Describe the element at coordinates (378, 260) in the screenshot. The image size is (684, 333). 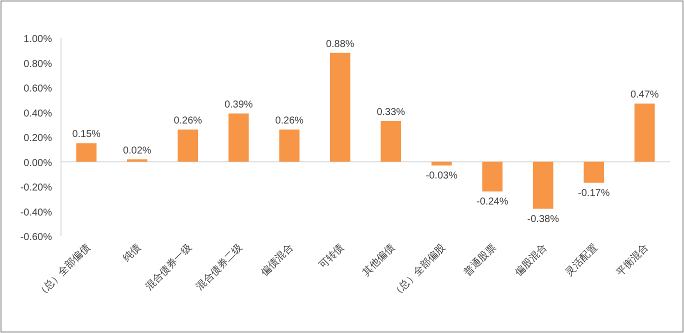
I see `x-tick-label: 其他偏债` at that location.